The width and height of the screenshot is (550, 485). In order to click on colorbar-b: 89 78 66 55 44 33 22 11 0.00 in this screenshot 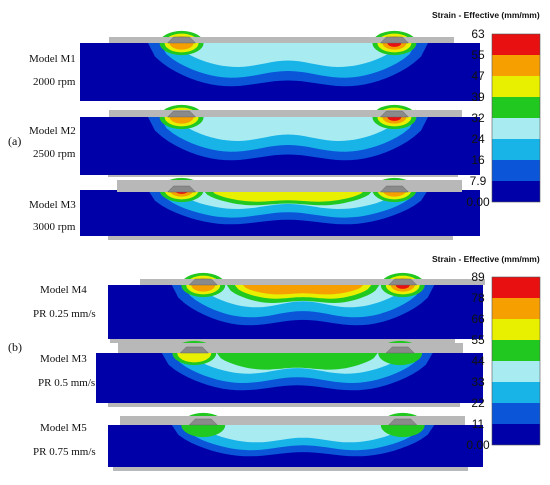, I will do `click(503, 361)`.